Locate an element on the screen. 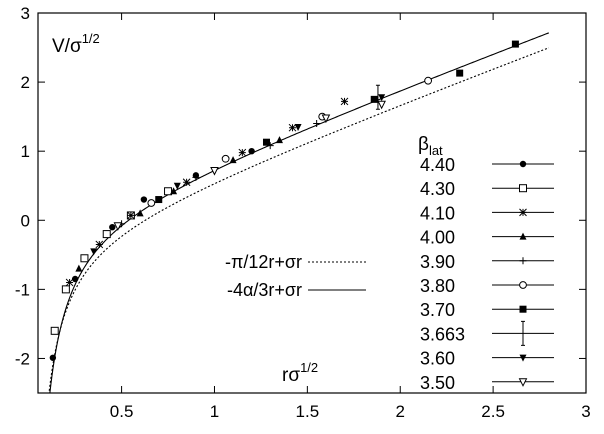  legend-label: 3.663 is located at coordinates (442, 334).